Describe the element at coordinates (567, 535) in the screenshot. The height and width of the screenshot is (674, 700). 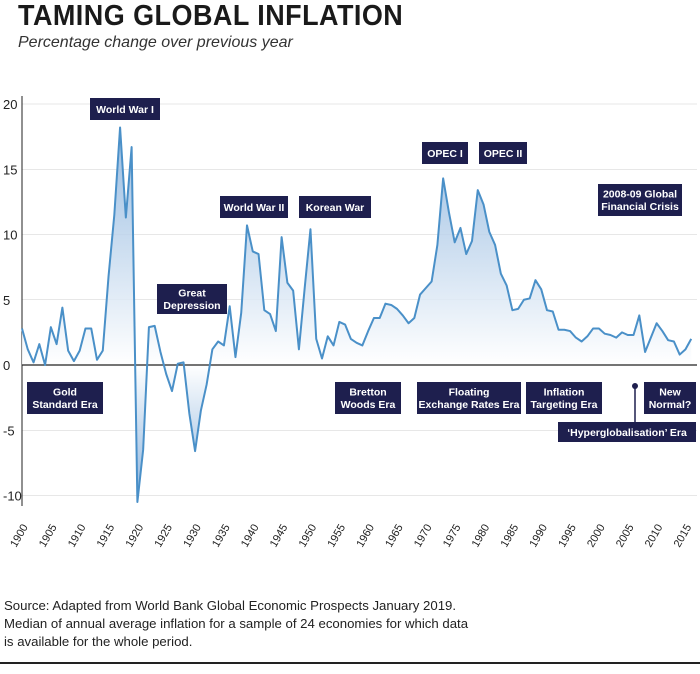
I see `x-tick-label: 1995` at that location.